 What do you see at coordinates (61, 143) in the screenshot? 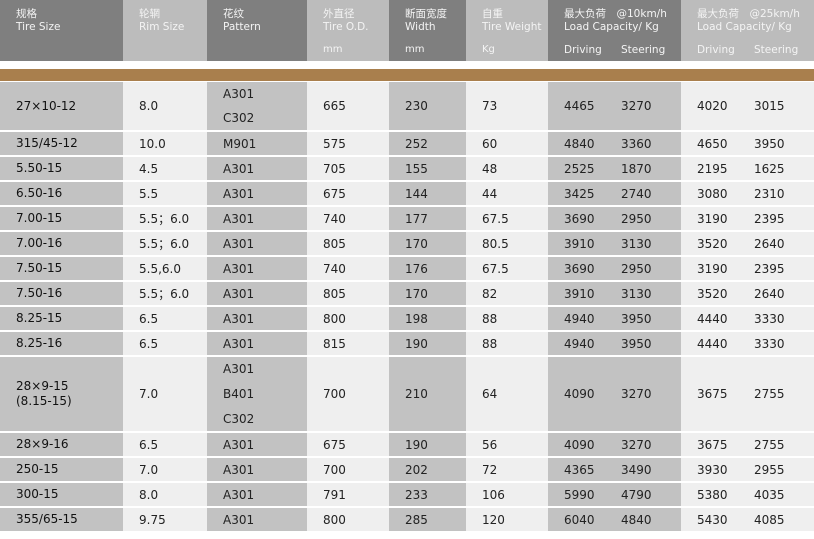
I see `cell-tire-size: 315/45-12` at bounding box center [61, 143].